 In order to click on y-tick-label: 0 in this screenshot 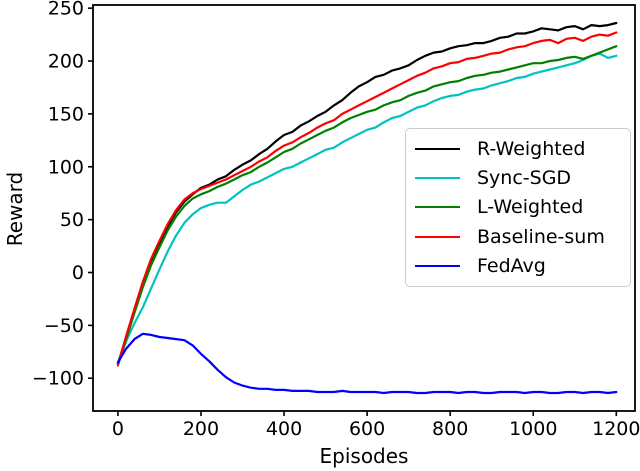, I will do `click(78, 273)`.